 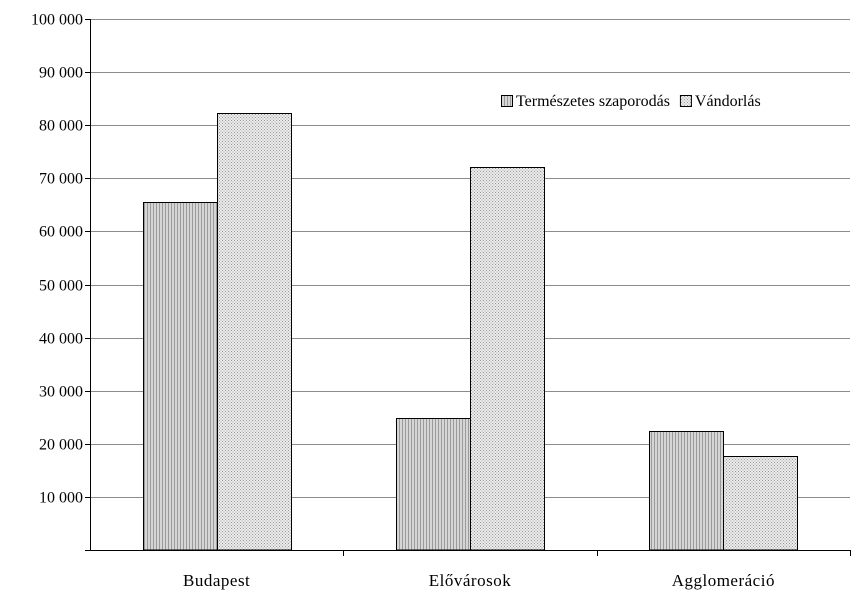 What do you see at coordinates (61, 126) in the screenshot?
I see `y-tick-label: 80 000` at bounding box center [61, 126].